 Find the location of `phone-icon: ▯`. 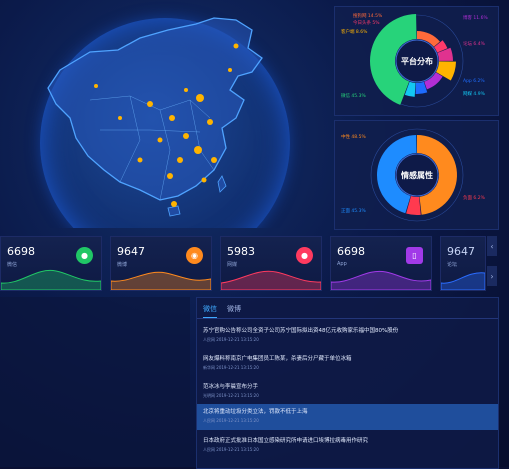

phone-icon: ▯ is located at coordinates (414, 255).